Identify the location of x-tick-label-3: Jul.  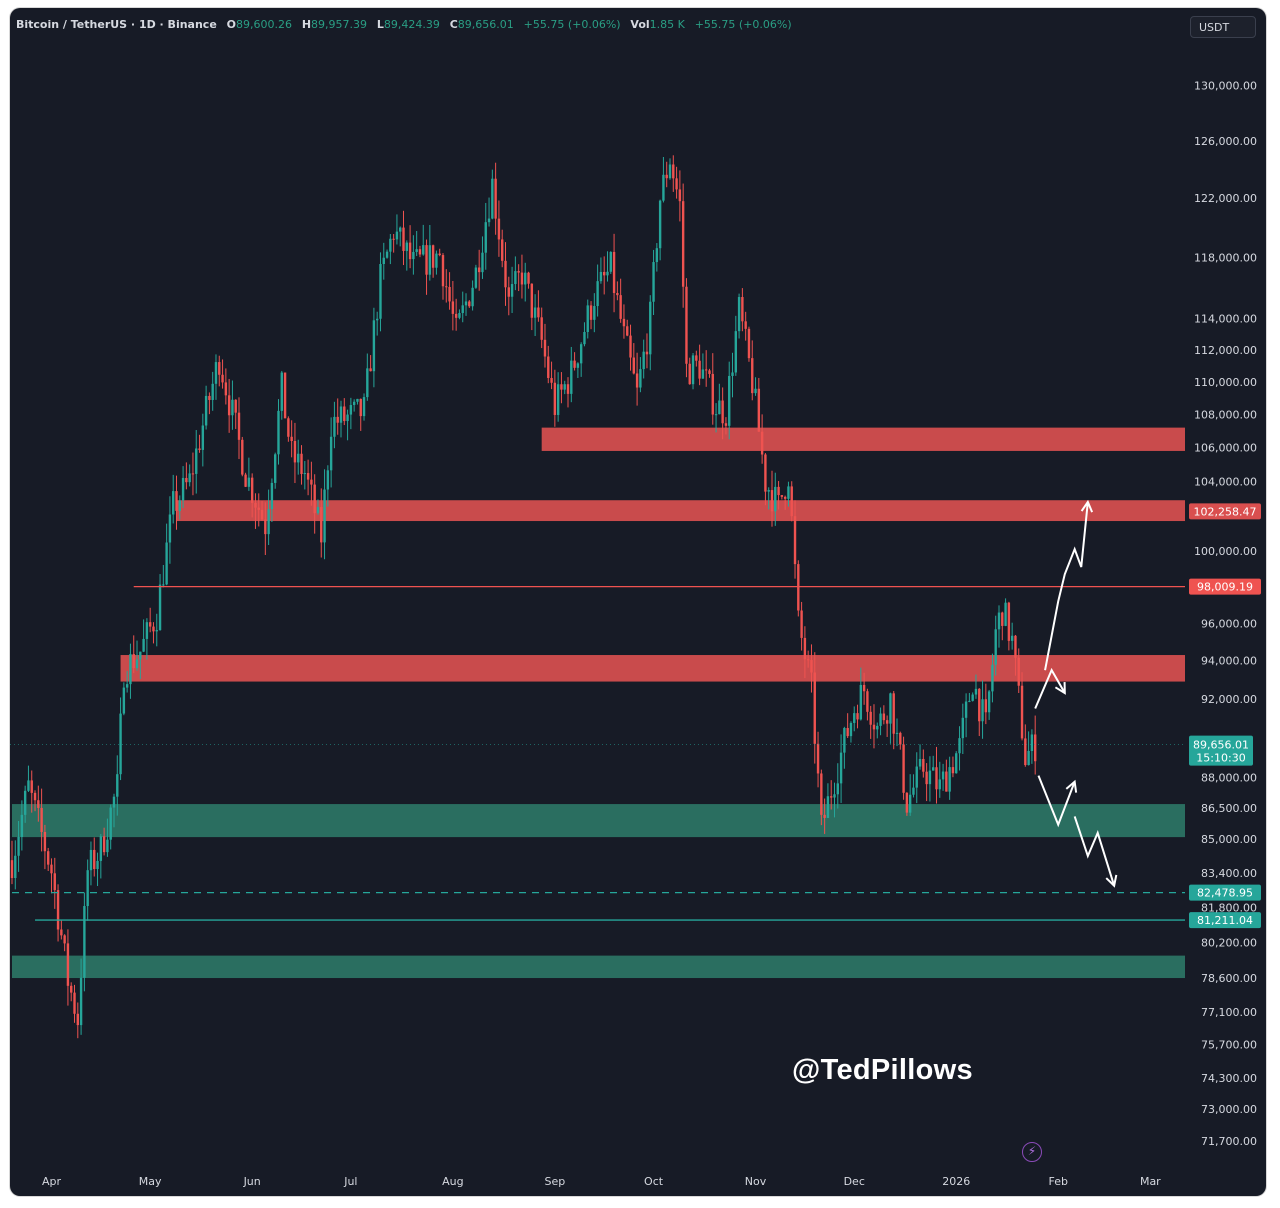
(350, 1181).